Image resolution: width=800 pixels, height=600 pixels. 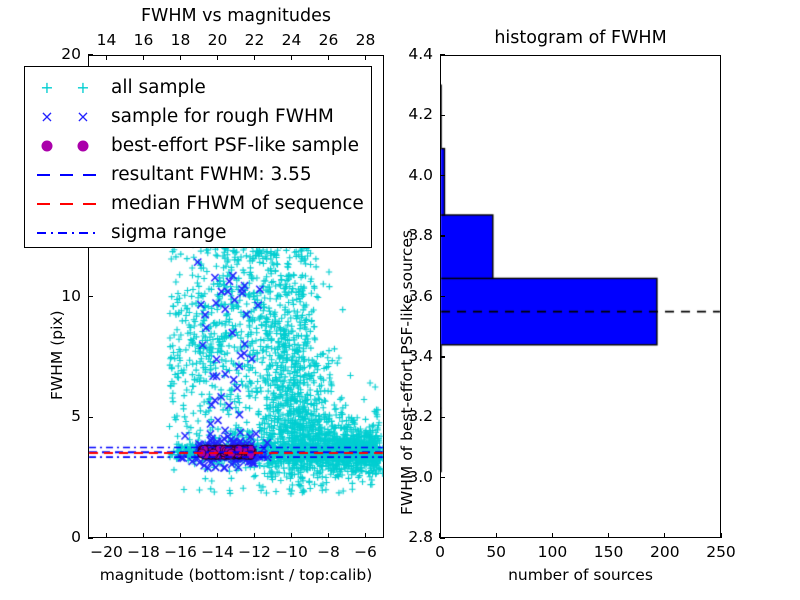 I want to click on legend-item: sigma range, so click(x=198, y=232).